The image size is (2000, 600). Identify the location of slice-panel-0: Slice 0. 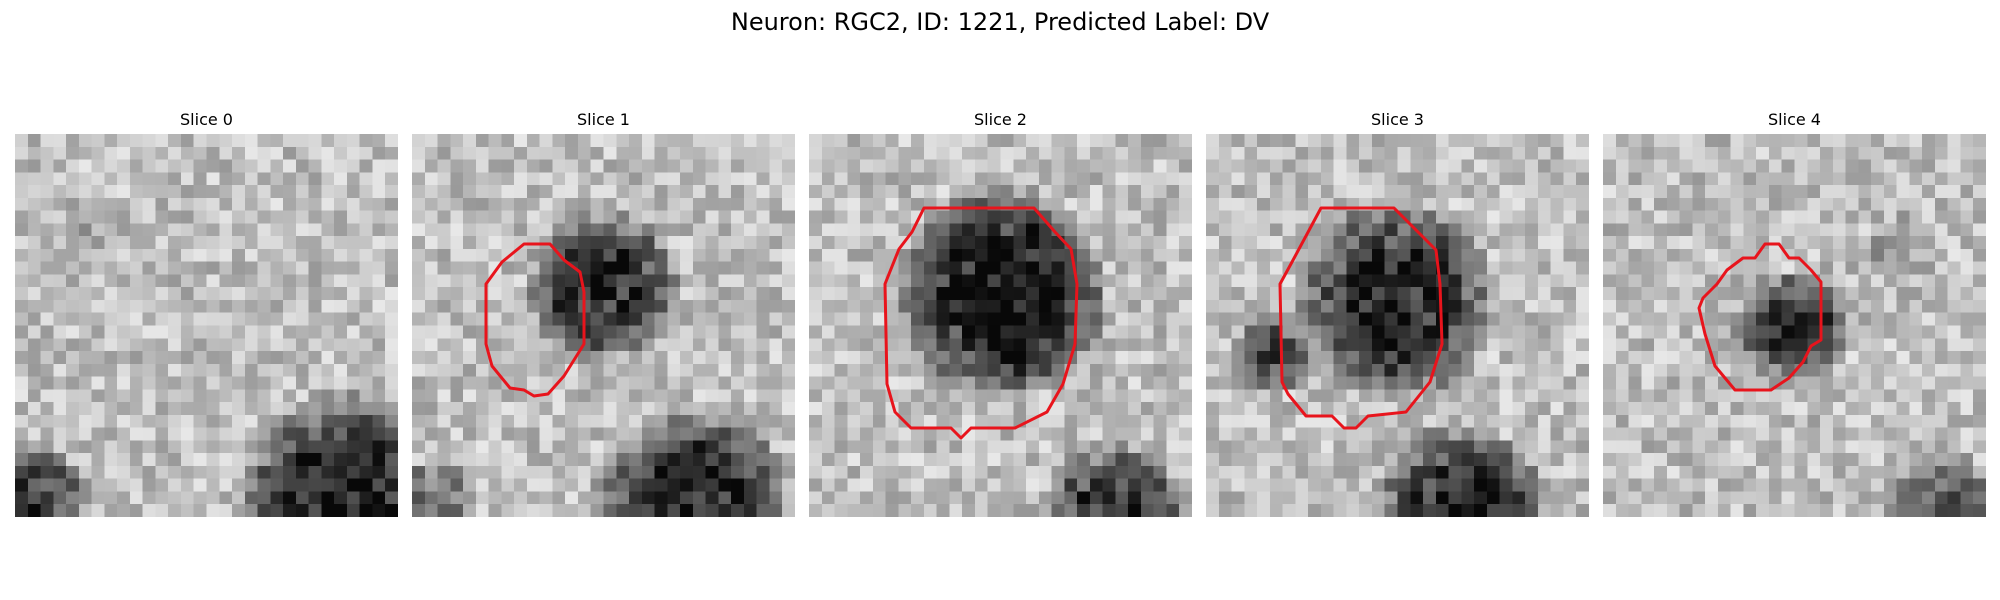
(206, 313).